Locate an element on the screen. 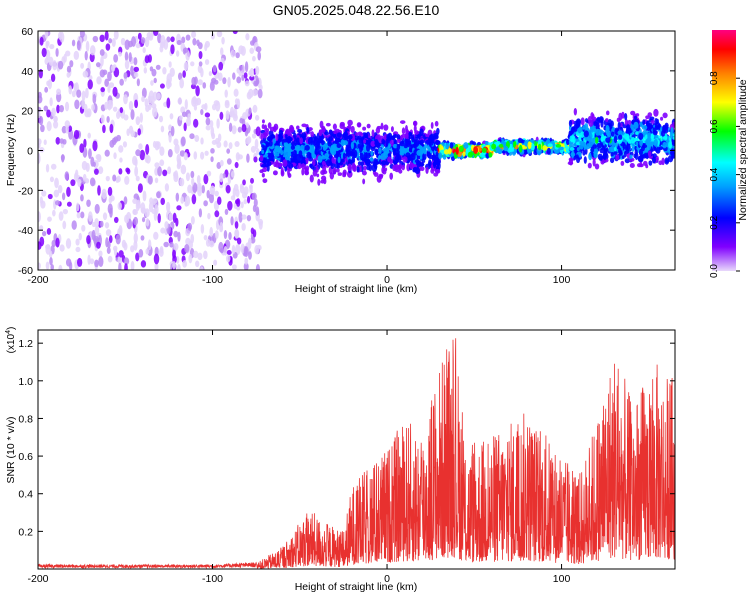 The width and height of the screenshot is (750, 600). y-tick-label: 20 is located at coordinates (27, 112).